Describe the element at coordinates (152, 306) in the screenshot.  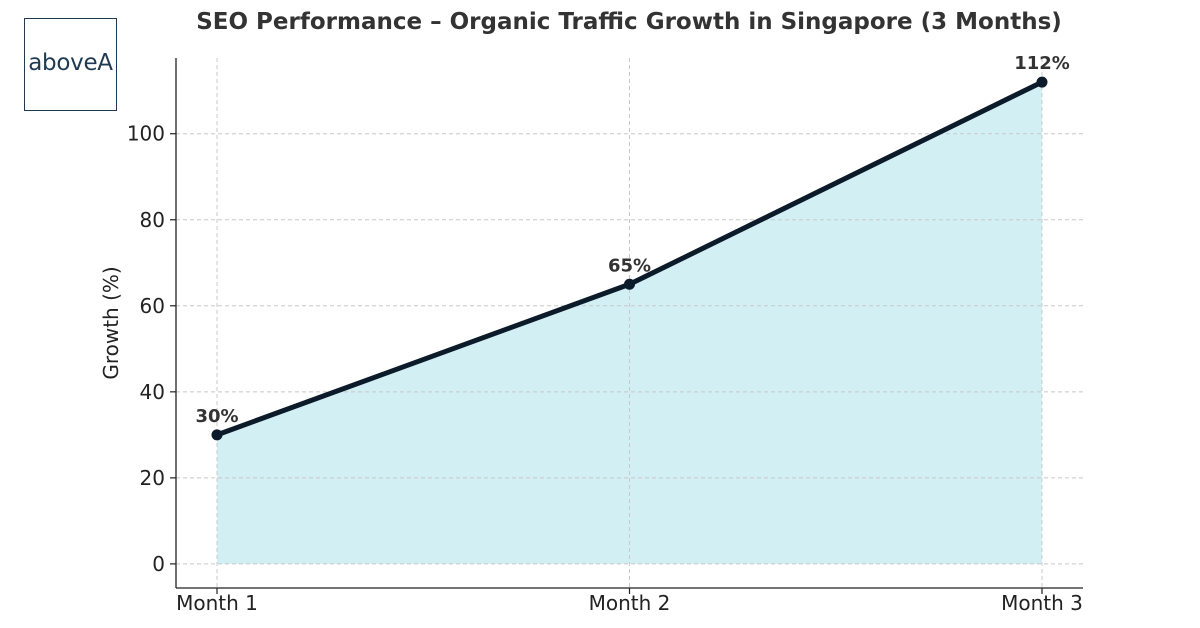
I see `y-tick-label: 60` at that location.